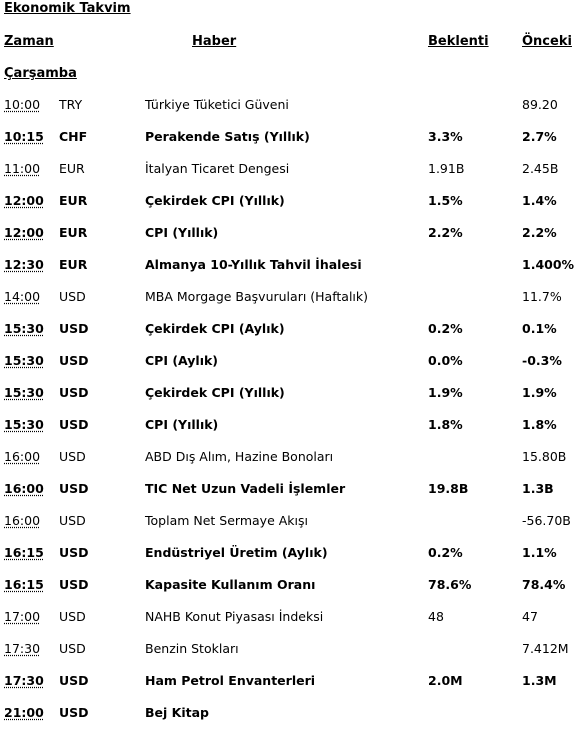  What do you see at coordinates (24, 264) in the screenshot?
I see `event-time: 12:30` at bounding box center [24, 264].